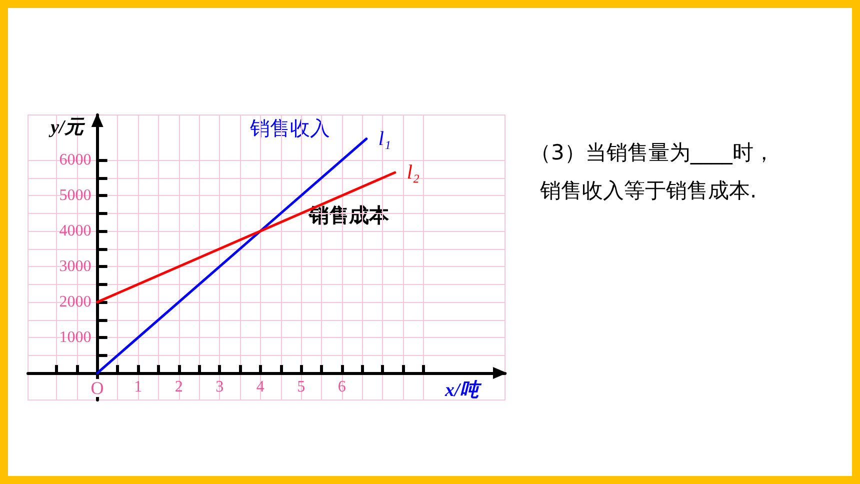 The height and width of the screenshot is (484, 860). Describe the element at coordinates (648, 190) in the screenshot. I see `text: 销售收入等于销售成本.` at that location.